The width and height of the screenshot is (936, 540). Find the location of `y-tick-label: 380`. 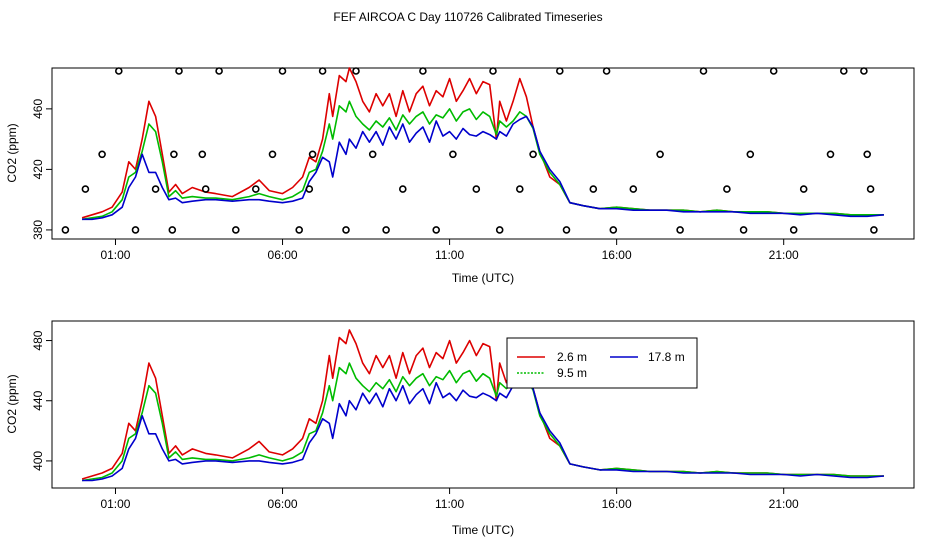

y-tick-label: 380 is located at coordinates (38, 230).